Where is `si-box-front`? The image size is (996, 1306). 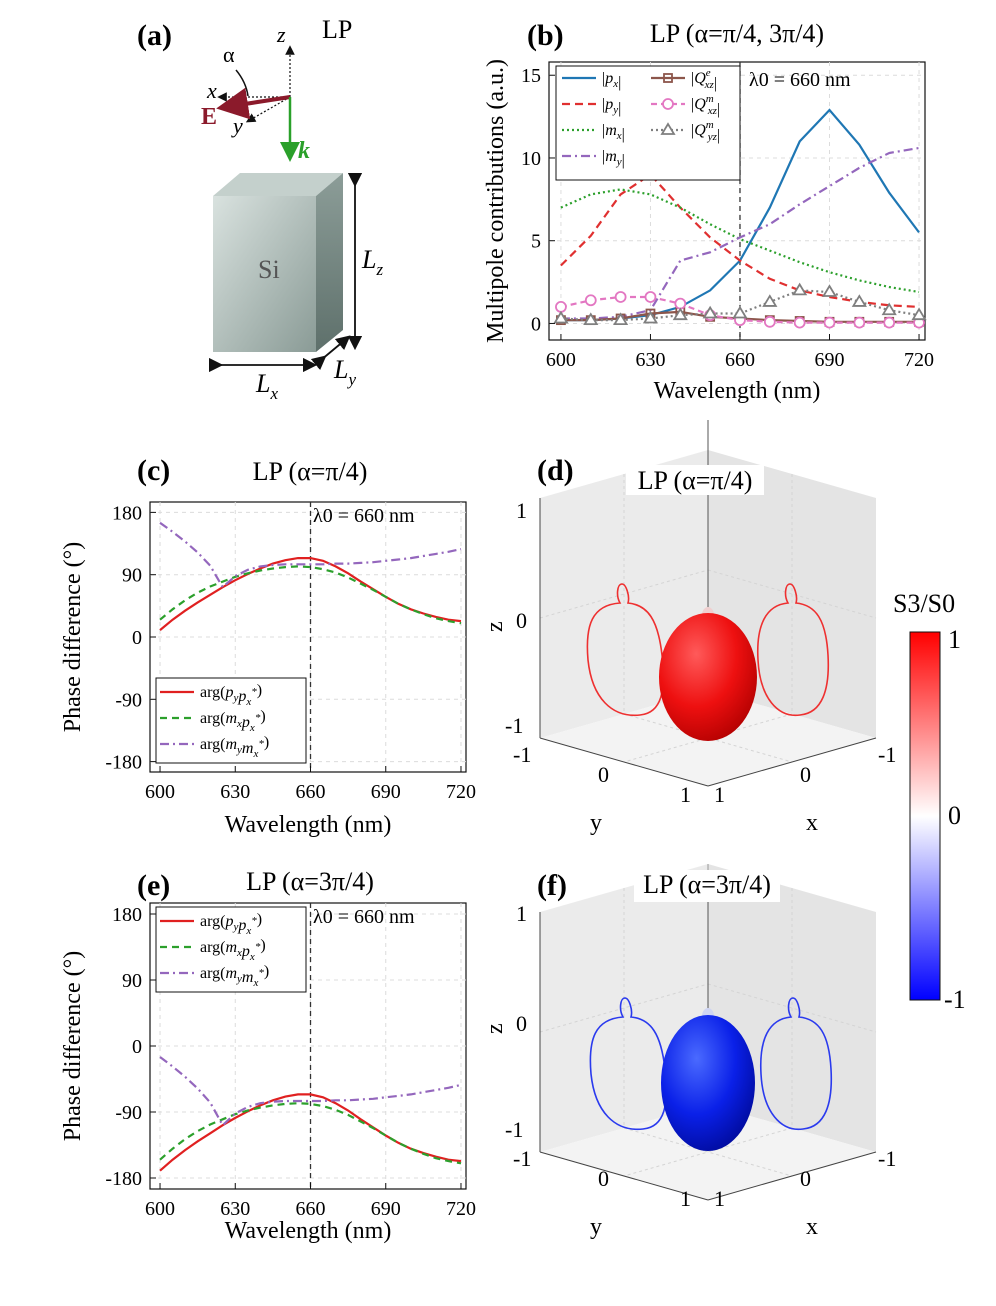 si-box-front is located at coordinates (264, 274).